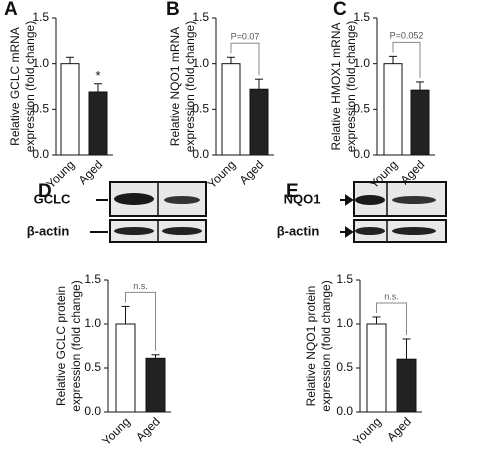 This screenshot has width=493, height=451. I want to click on y-axis-label: Relative NQO1 protein, so click(311, 346).